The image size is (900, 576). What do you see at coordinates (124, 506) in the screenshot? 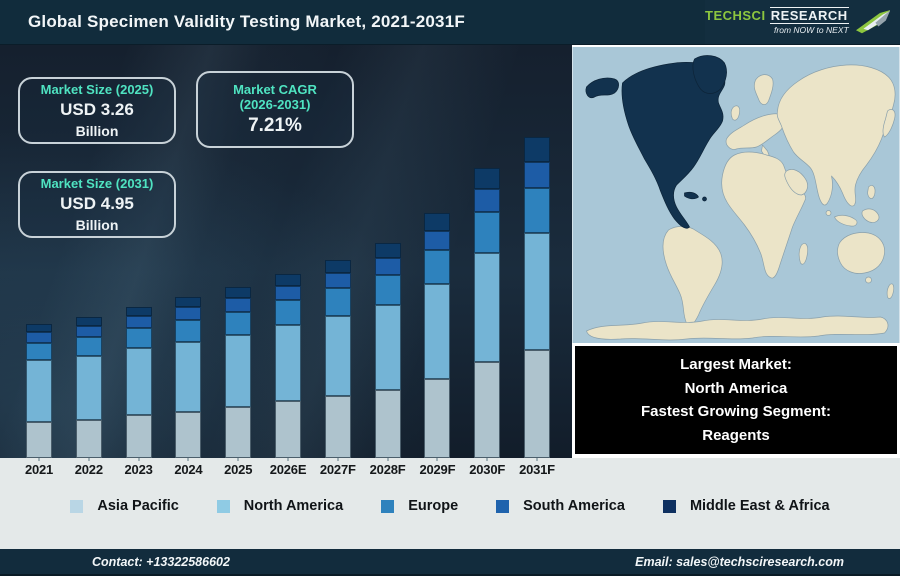
I see `legend-item-asia-pacific: Asia Pacific` at bounding box center [124, 506].